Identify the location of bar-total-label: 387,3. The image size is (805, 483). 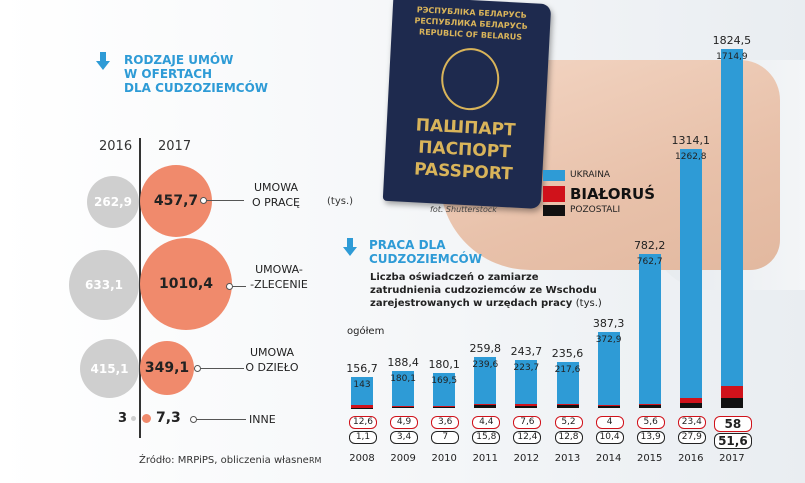
(608, 323).